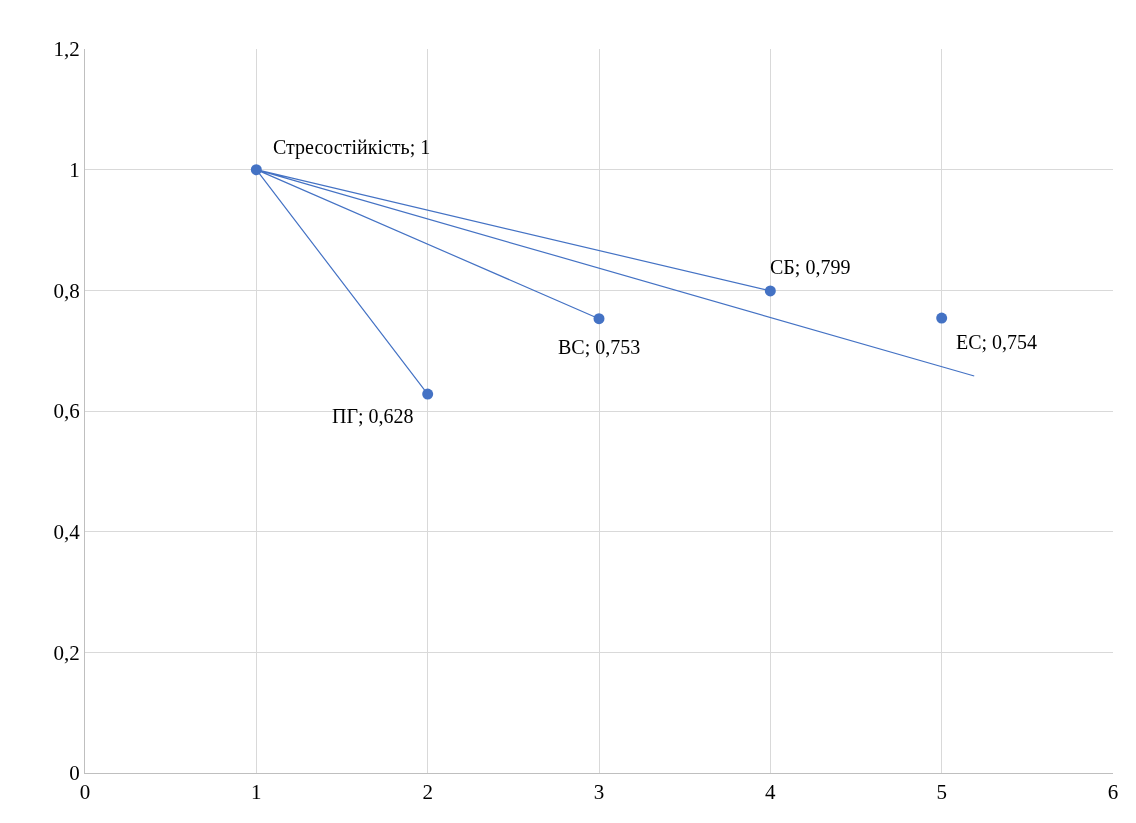 This screenshot has height=823, width=1136. I want to click on x-tick-label: 4, so click(771, 792).